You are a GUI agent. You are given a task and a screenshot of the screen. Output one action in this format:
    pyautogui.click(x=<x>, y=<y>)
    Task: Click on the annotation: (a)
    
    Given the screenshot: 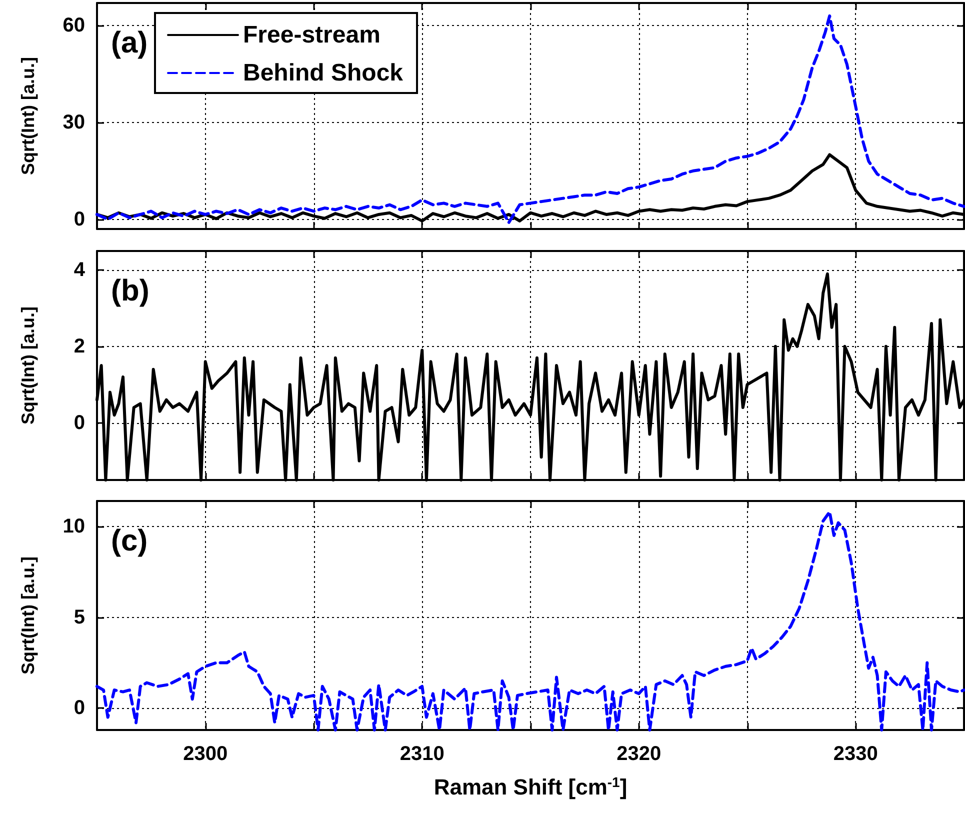 What is the action you would take?
    pyautogui.click(x=129, y=43)
    